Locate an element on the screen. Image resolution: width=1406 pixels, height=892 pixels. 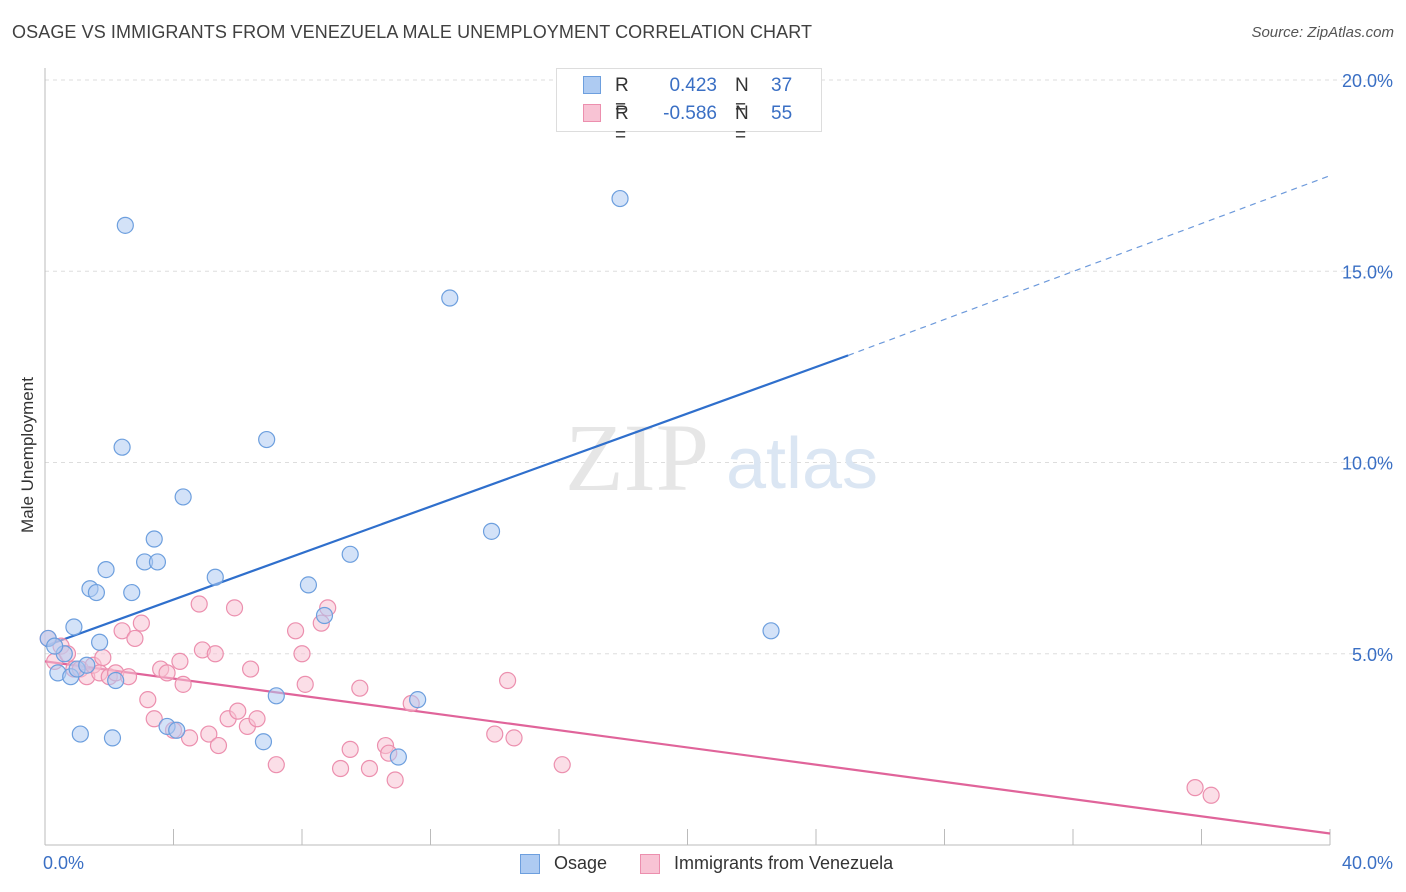
r-value: 0.423 is located at coordinates (693, 85).